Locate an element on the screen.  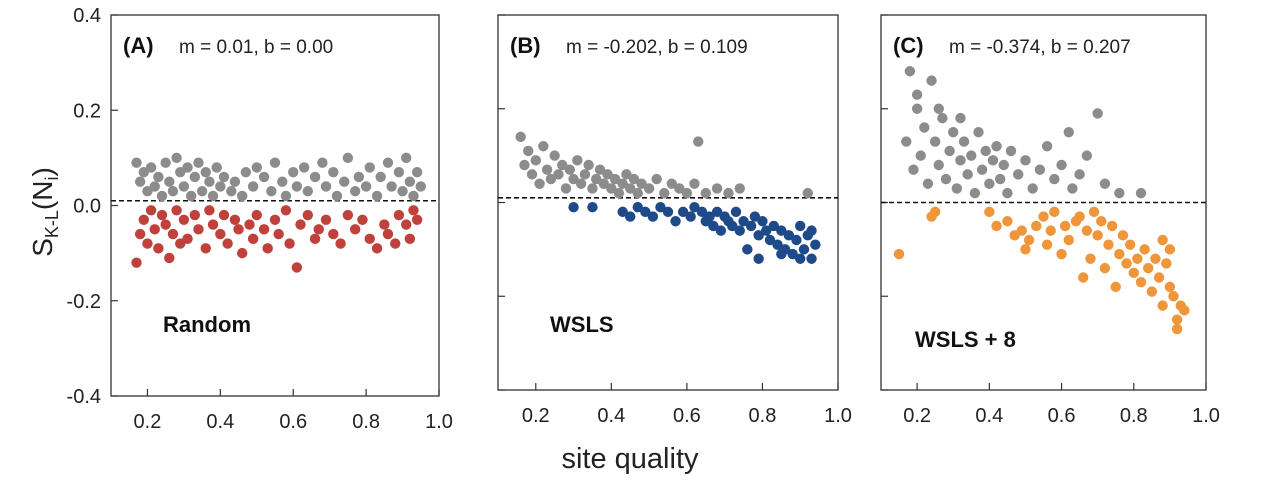
y-tick-label: 0.2 is located at coordinates (87, 111).